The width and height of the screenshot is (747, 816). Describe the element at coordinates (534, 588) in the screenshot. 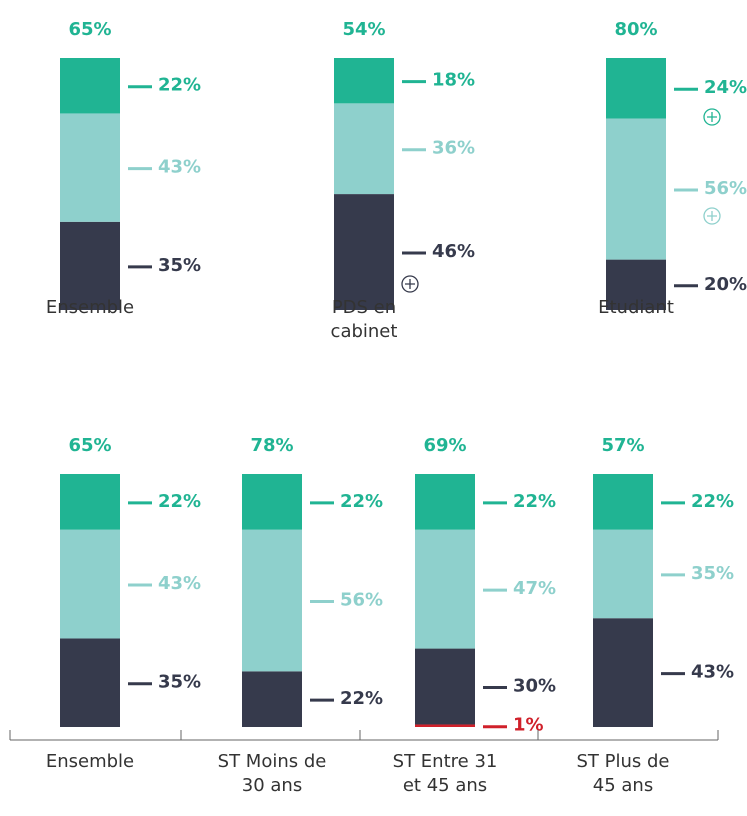

I see `value-label: 47%` at that location.